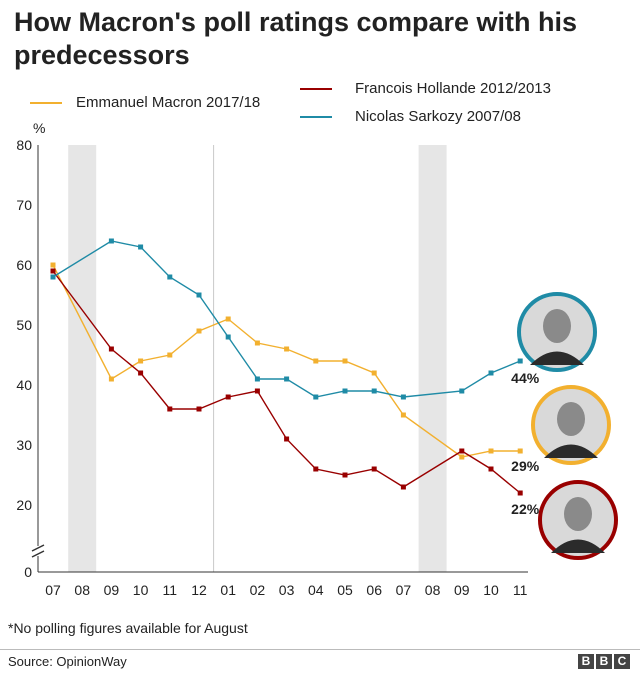 The image size is (640, 674). Describe the element at coordinates (525, 509) in the screenshot. I see `end-value-label: 22%` at that location.